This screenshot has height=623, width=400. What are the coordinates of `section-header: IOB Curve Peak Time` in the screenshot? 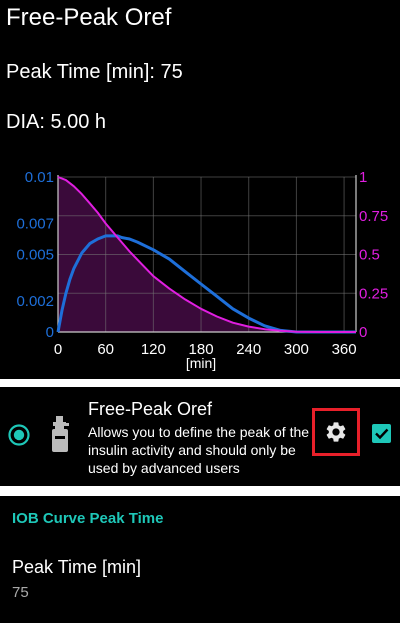 It's located at (87, 518).